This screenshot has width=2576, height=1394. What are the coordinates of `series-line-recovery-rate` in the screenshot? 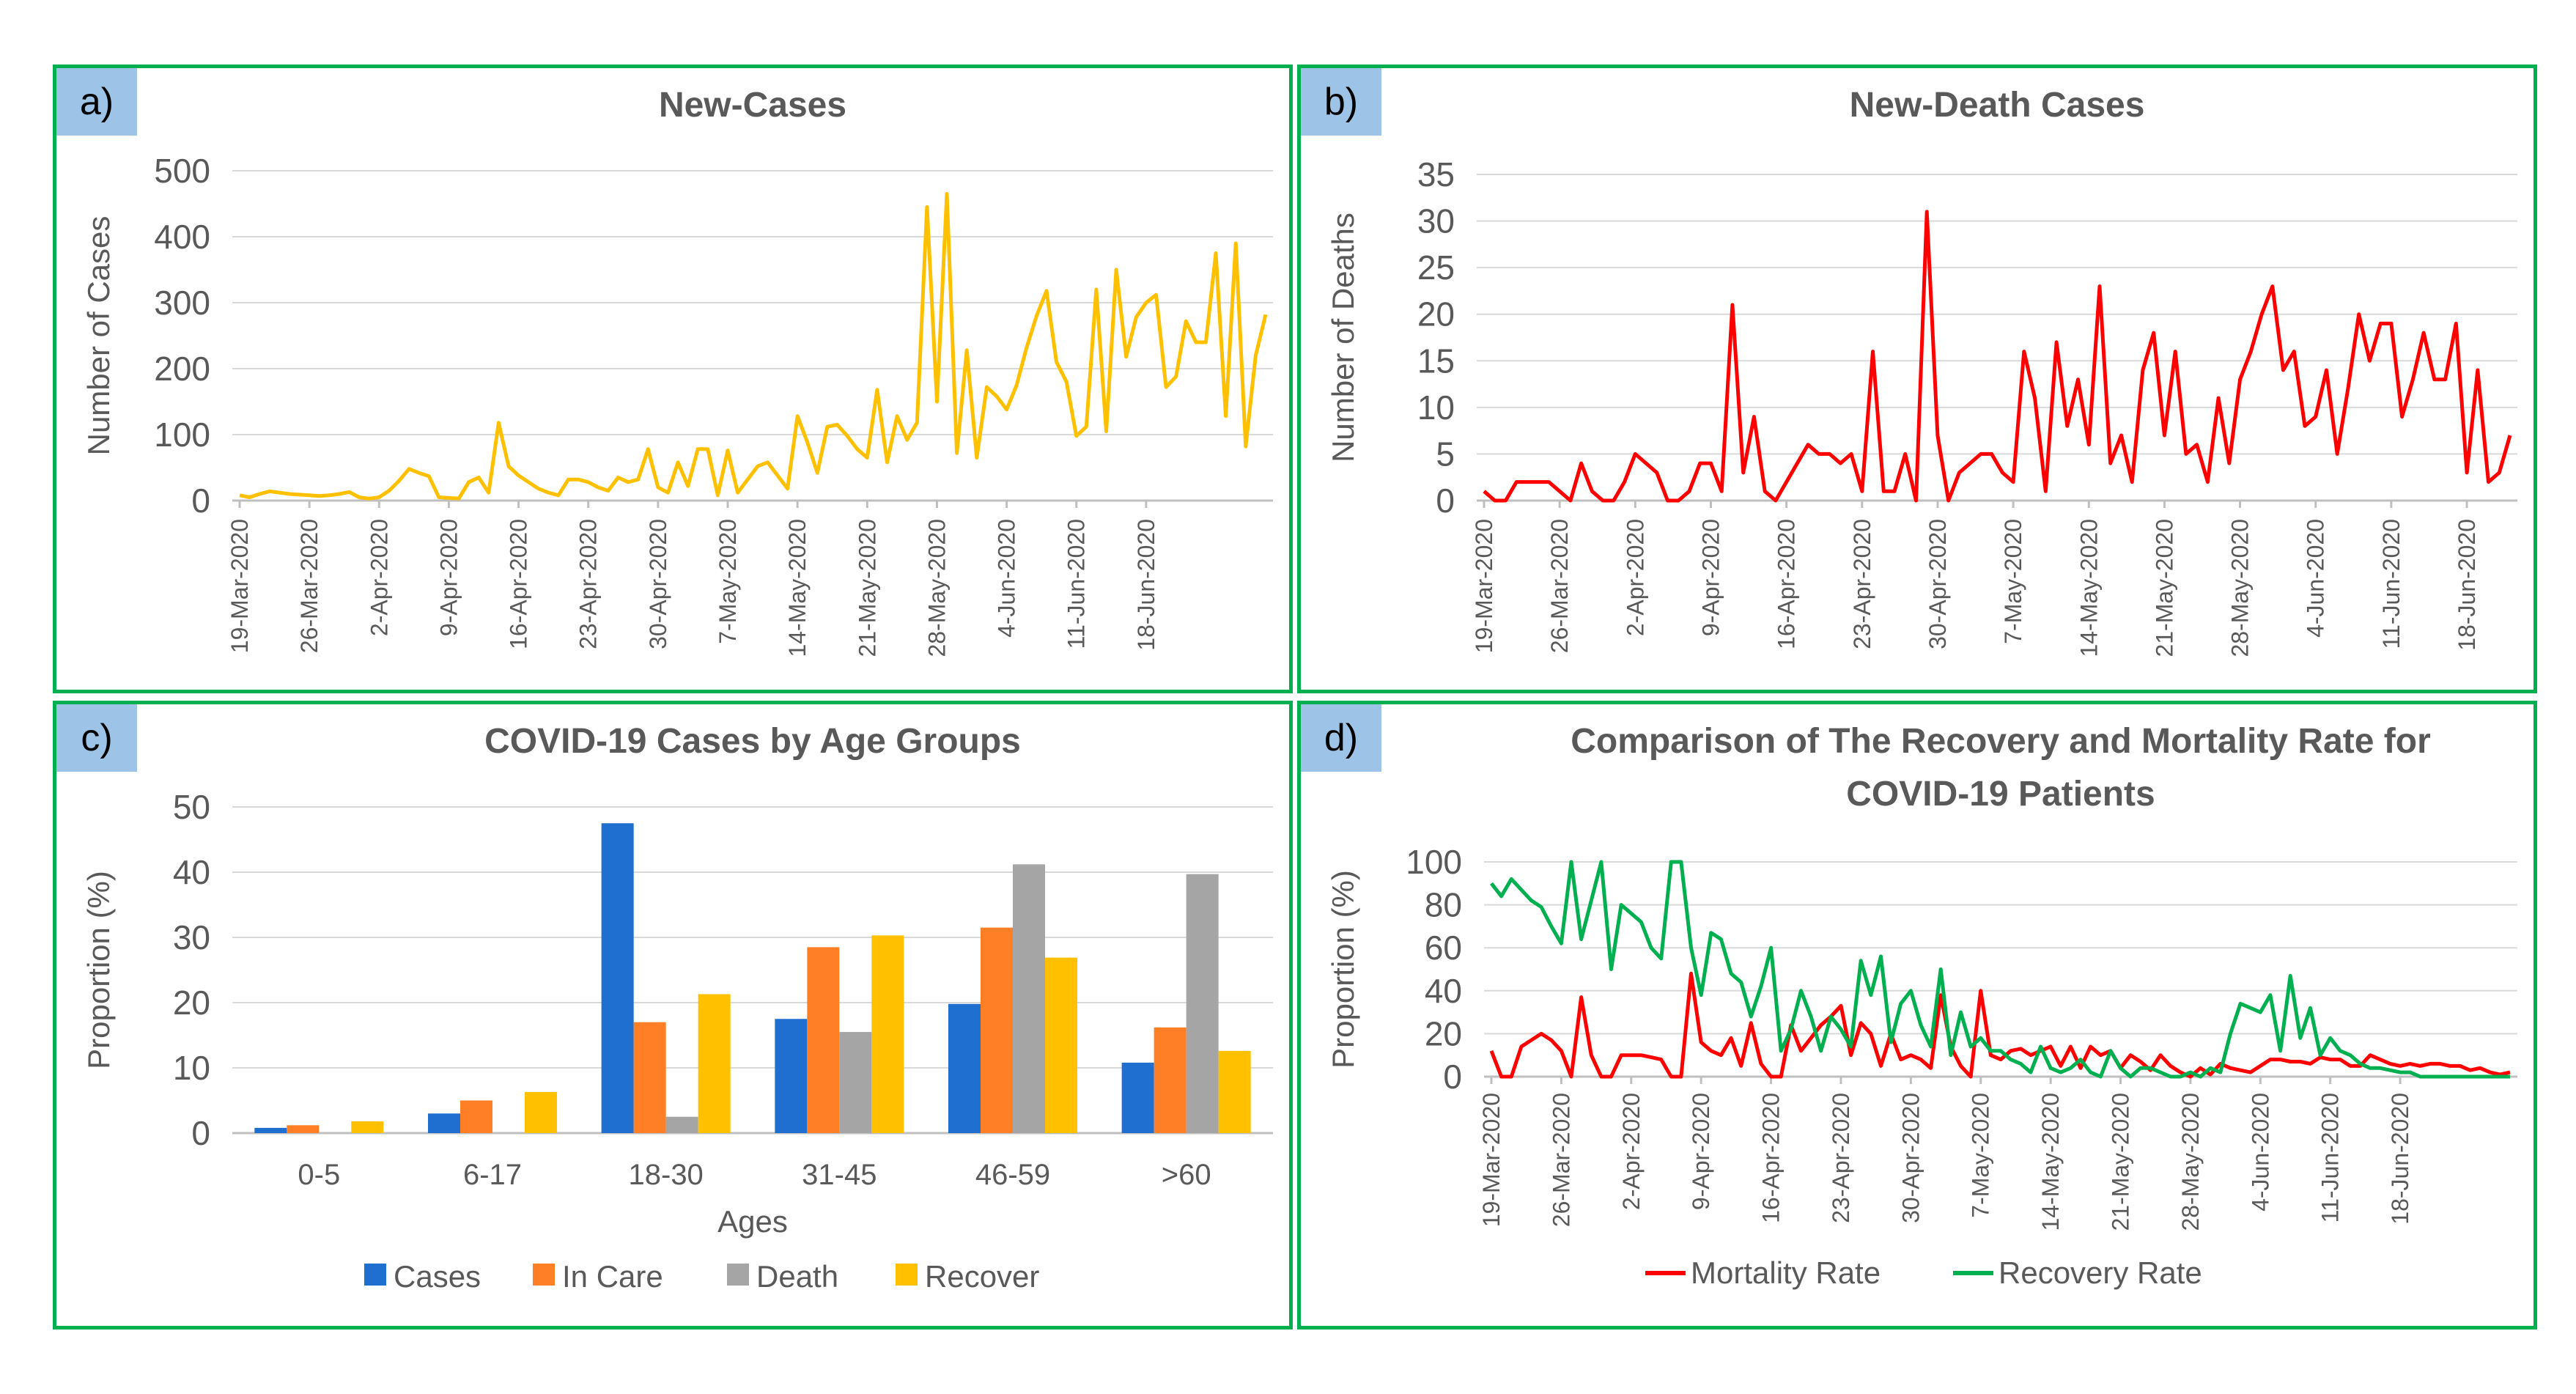 It's located at (2000, 970).